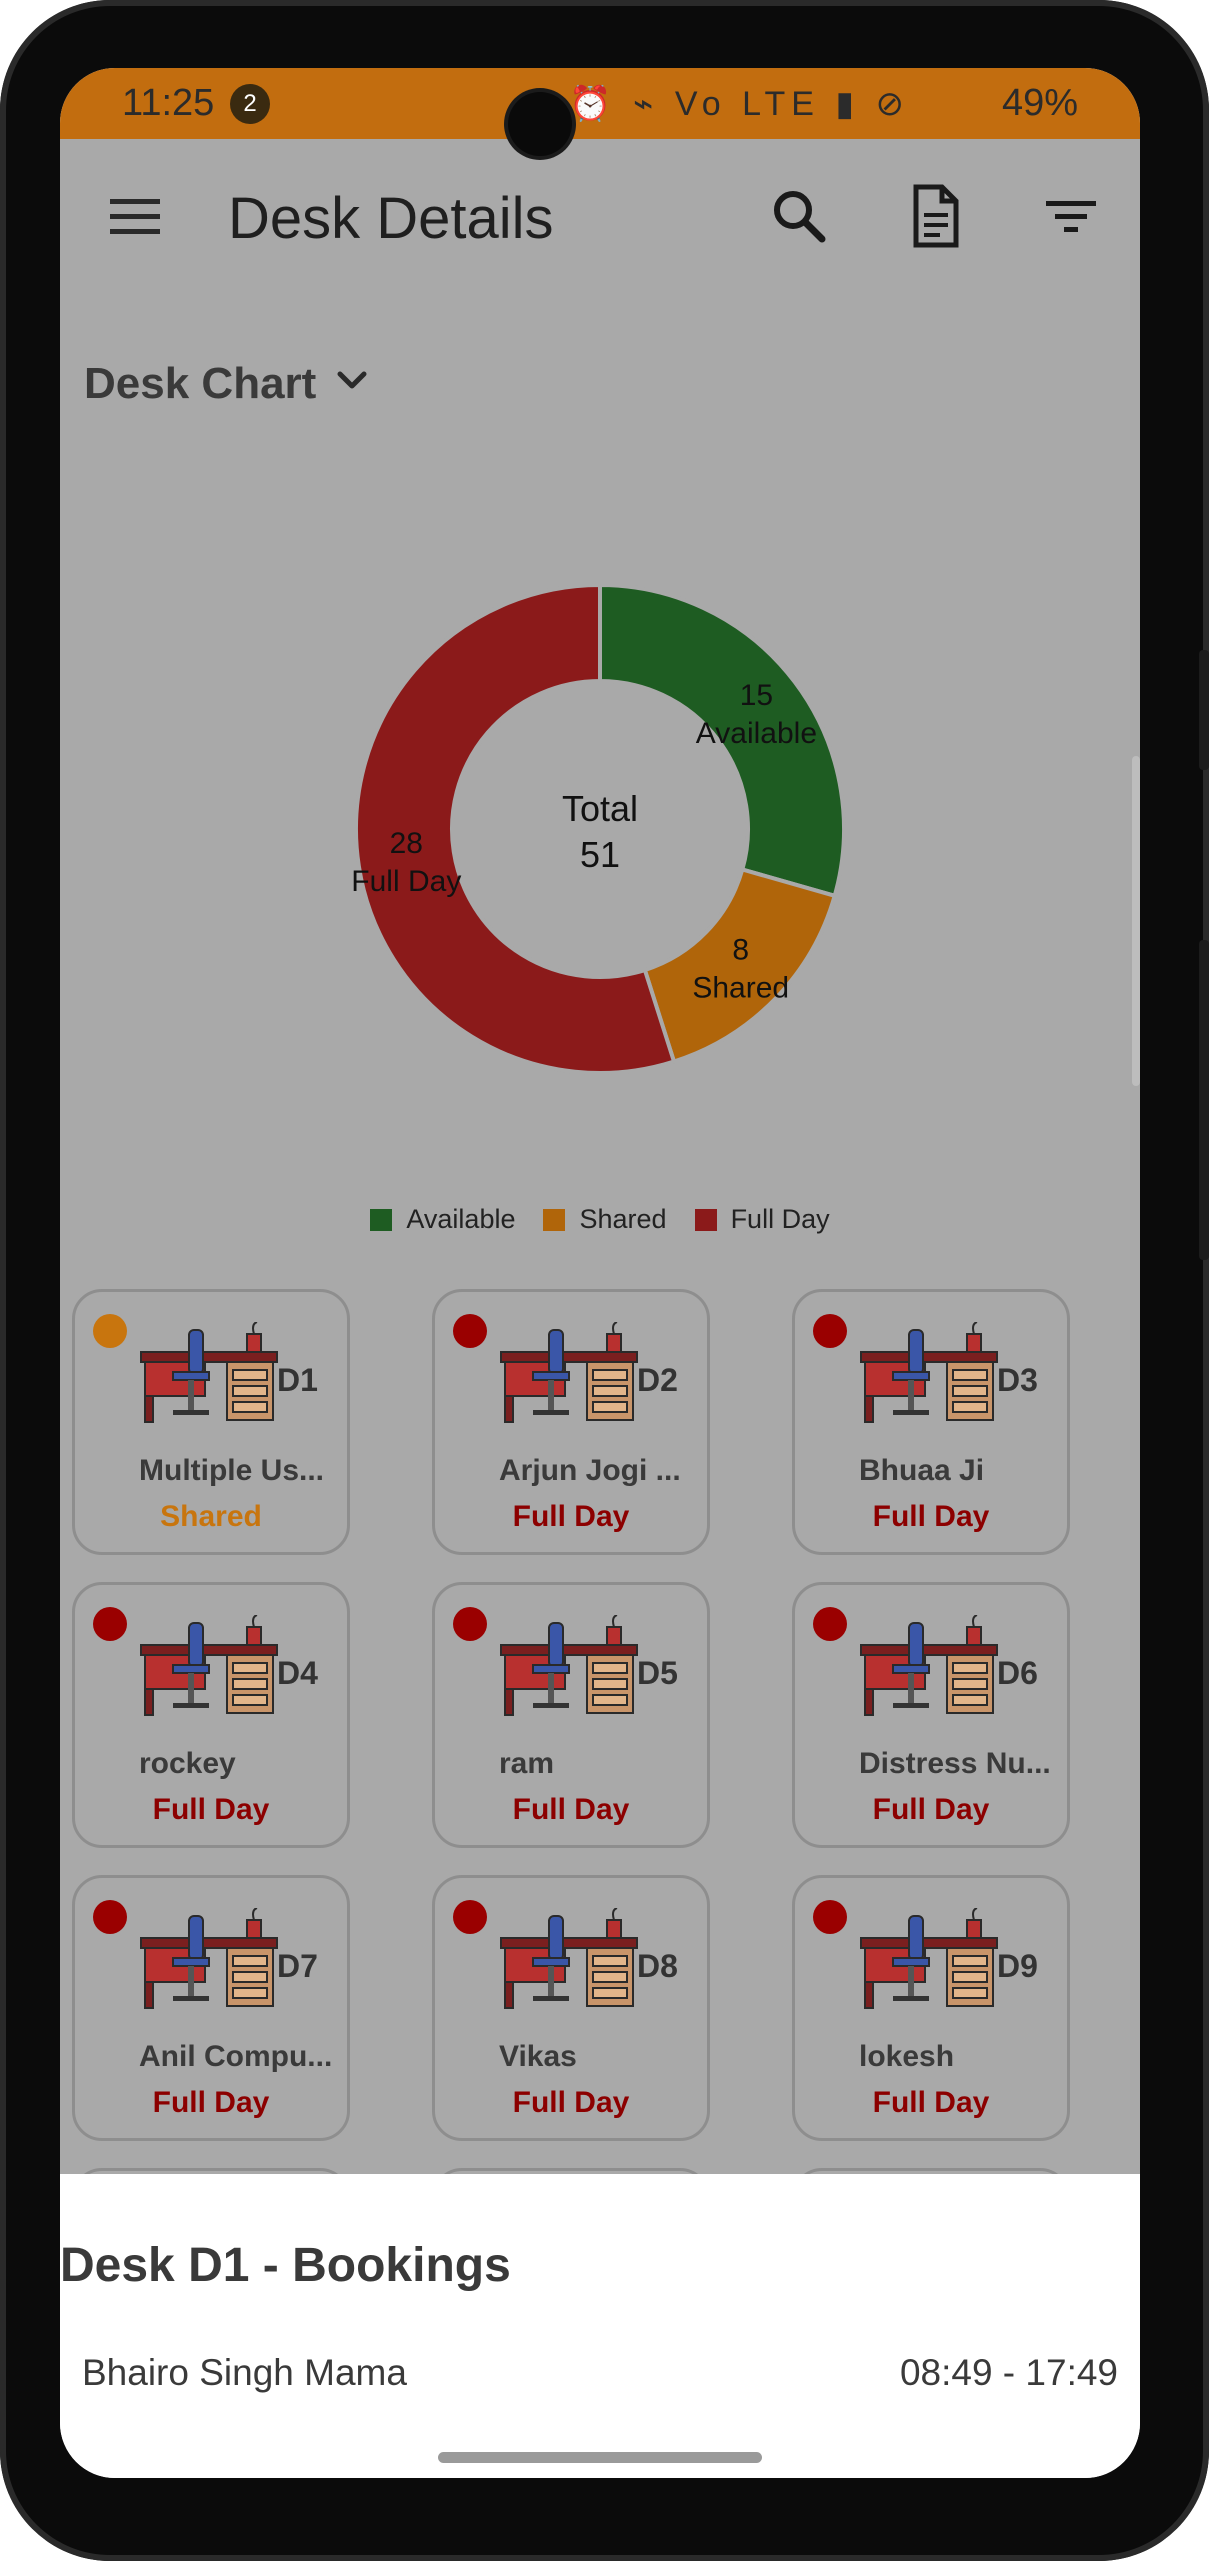  Describe the element at coordinates (297, 1966) in the screenshot. I see `desk-code: D7` at that location.